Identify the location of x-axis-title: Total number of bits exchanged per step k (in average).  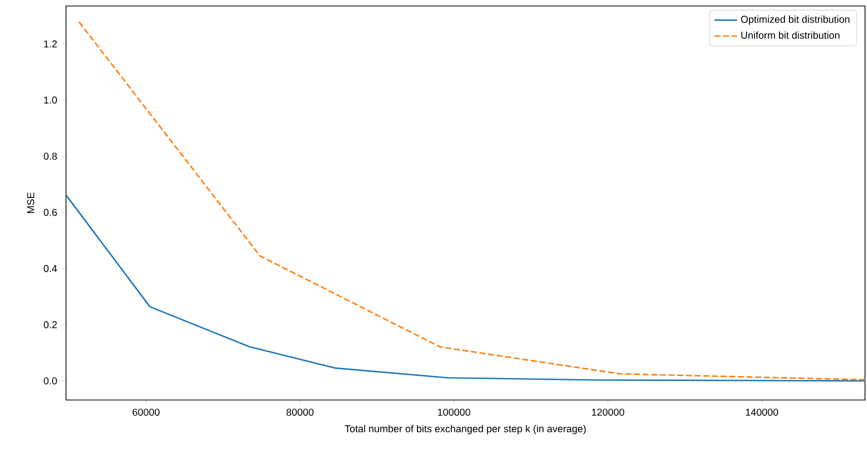
(465, 429).